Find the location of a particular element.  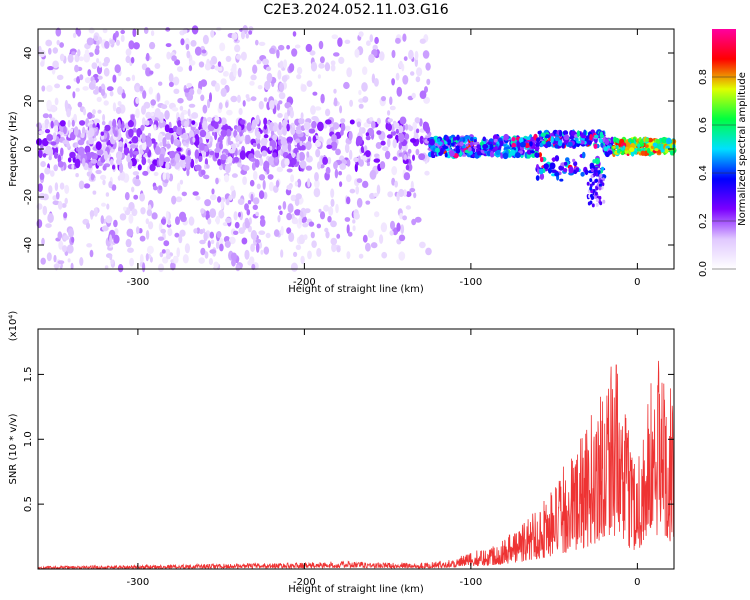

colorbar-ticks: 0.0 0.2 0.4 0.6 0.8 is located at coordinates (717, 173).